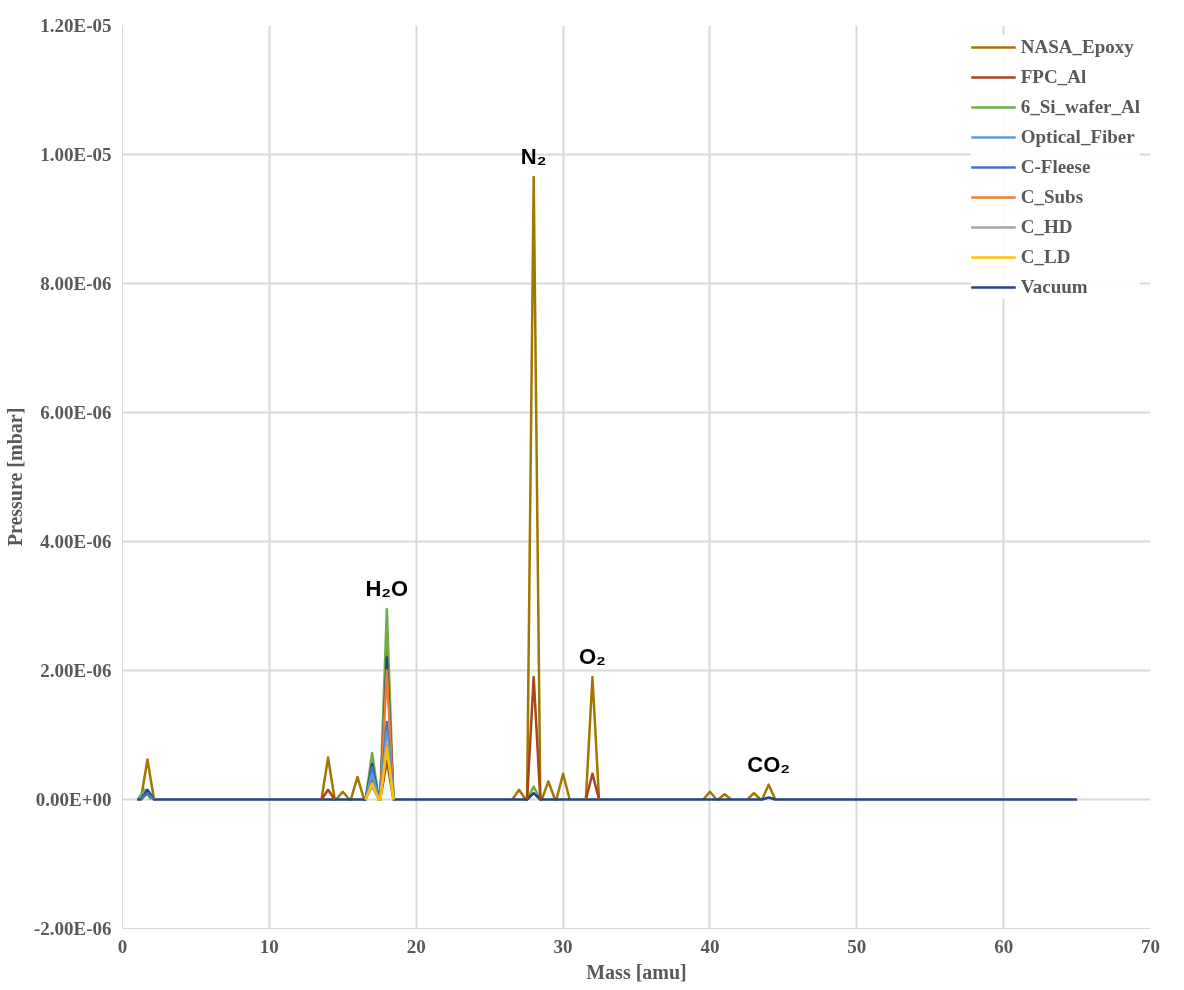 This screenshot has height=990, width=1184. I want to click on legend-label: C_HD, so click(1046, 227).